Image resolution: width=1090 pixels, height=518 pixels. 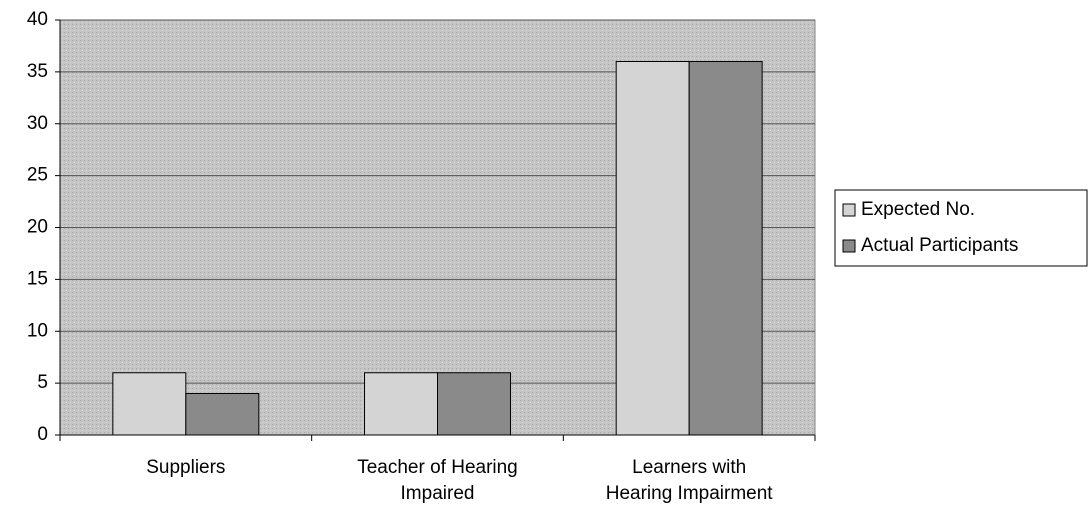 What do you see at coordinates (939, 245) in the screenshot?
I see `legend-label: Actual Participants` at bounding box center [939, 245].